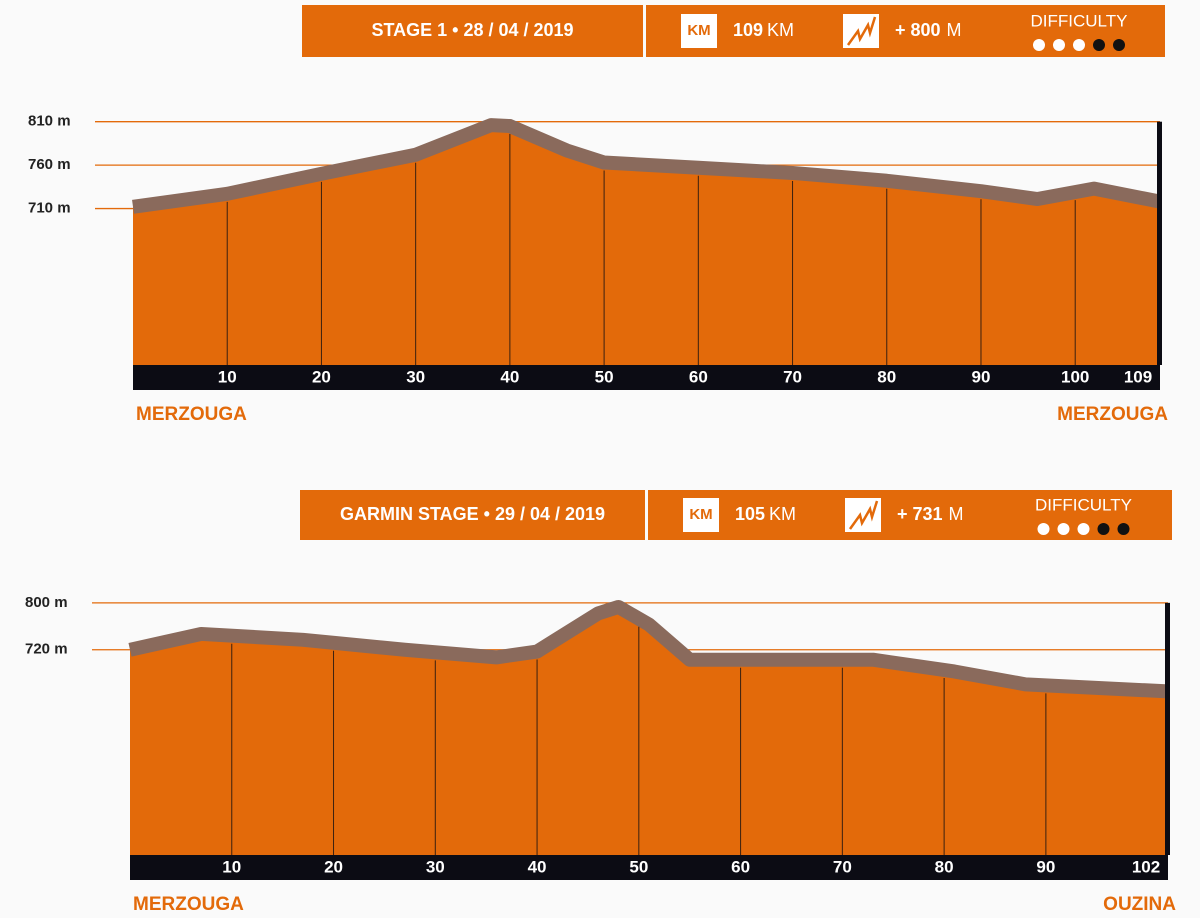 The image size is (1200, 918). I want to click on distance: 105, so click(750, 514).